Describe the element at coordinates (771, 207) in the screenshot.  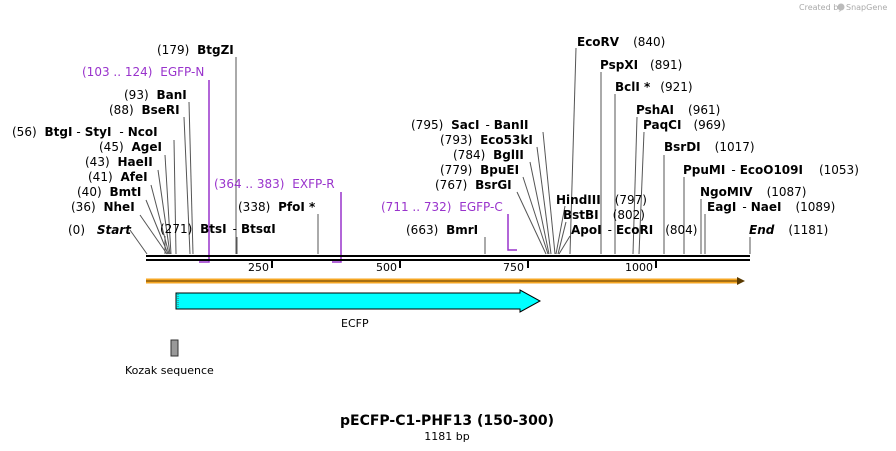
I see `site-eagi-naei: EagI - NaeI (1089)` at that location.